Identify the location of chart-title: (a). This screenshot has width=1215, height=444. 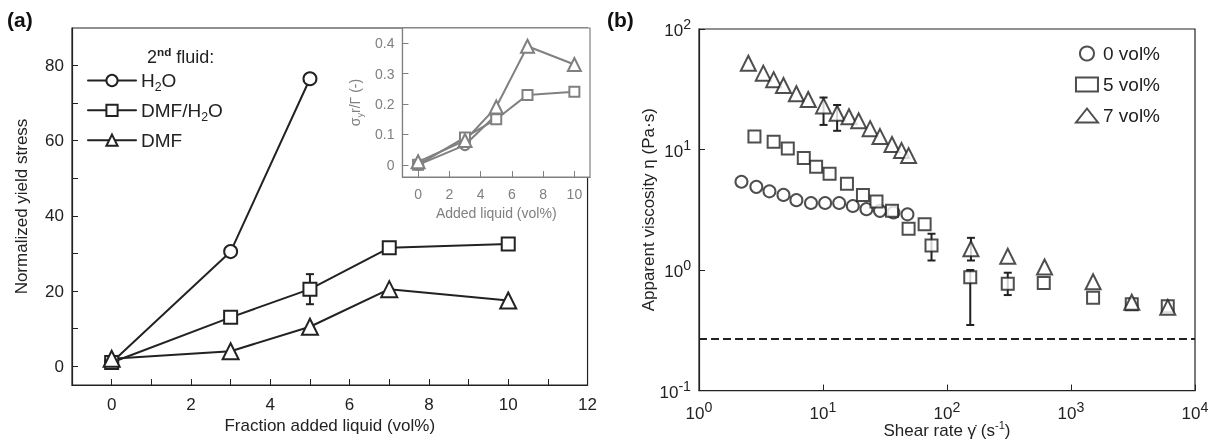
(20, 19).